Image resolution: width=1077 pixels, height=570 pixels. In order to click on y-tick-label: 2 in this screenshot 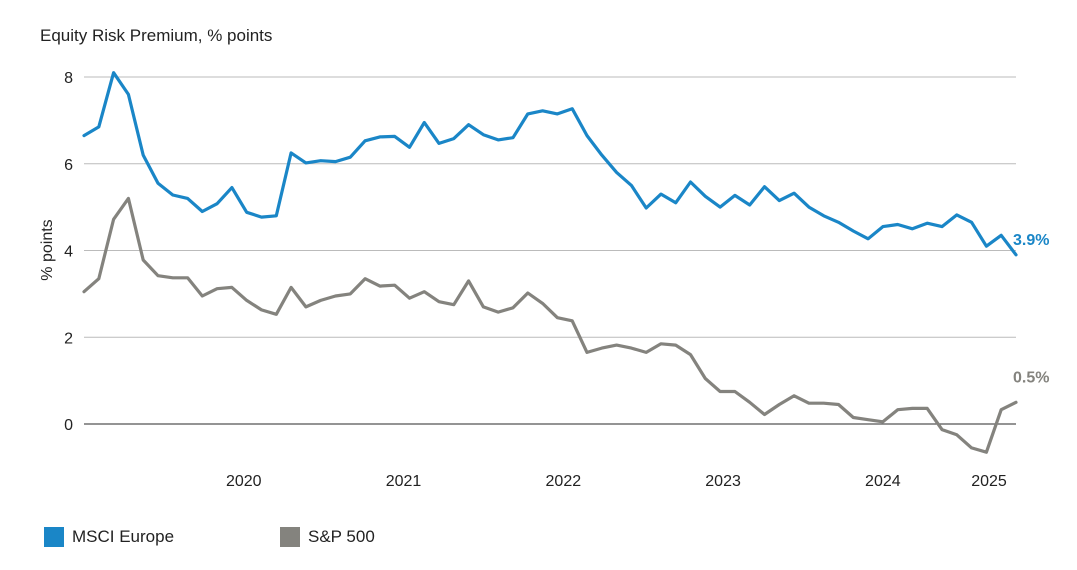, I will do `click(68, 338)`.